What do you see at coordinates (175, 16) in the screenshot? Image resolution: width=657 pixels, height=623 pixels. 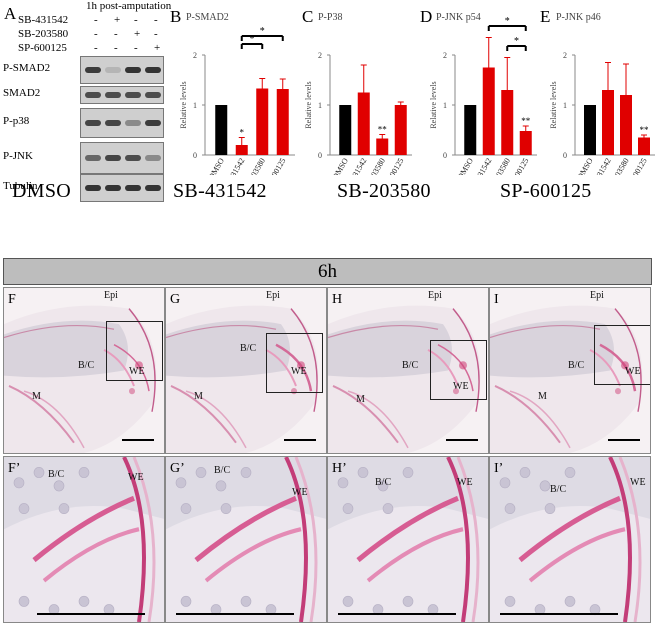 I see `chart-letter: B` at bounding box center [175, 16].